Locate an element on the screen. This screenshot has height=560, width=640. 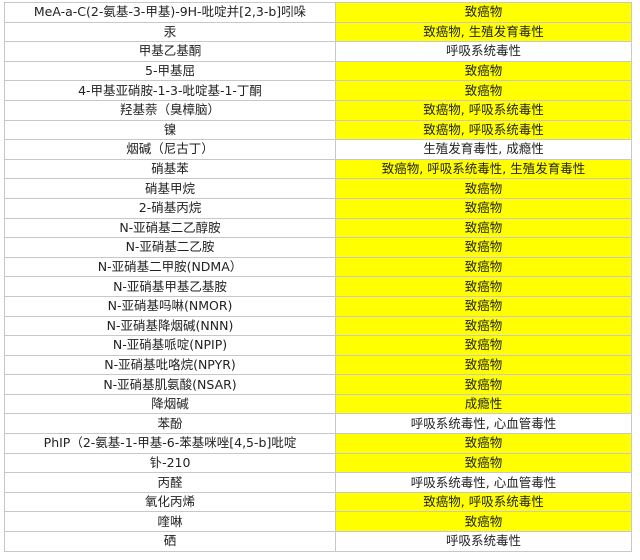
substance-cell: 丙醛 is located at coordinates (170, 482).